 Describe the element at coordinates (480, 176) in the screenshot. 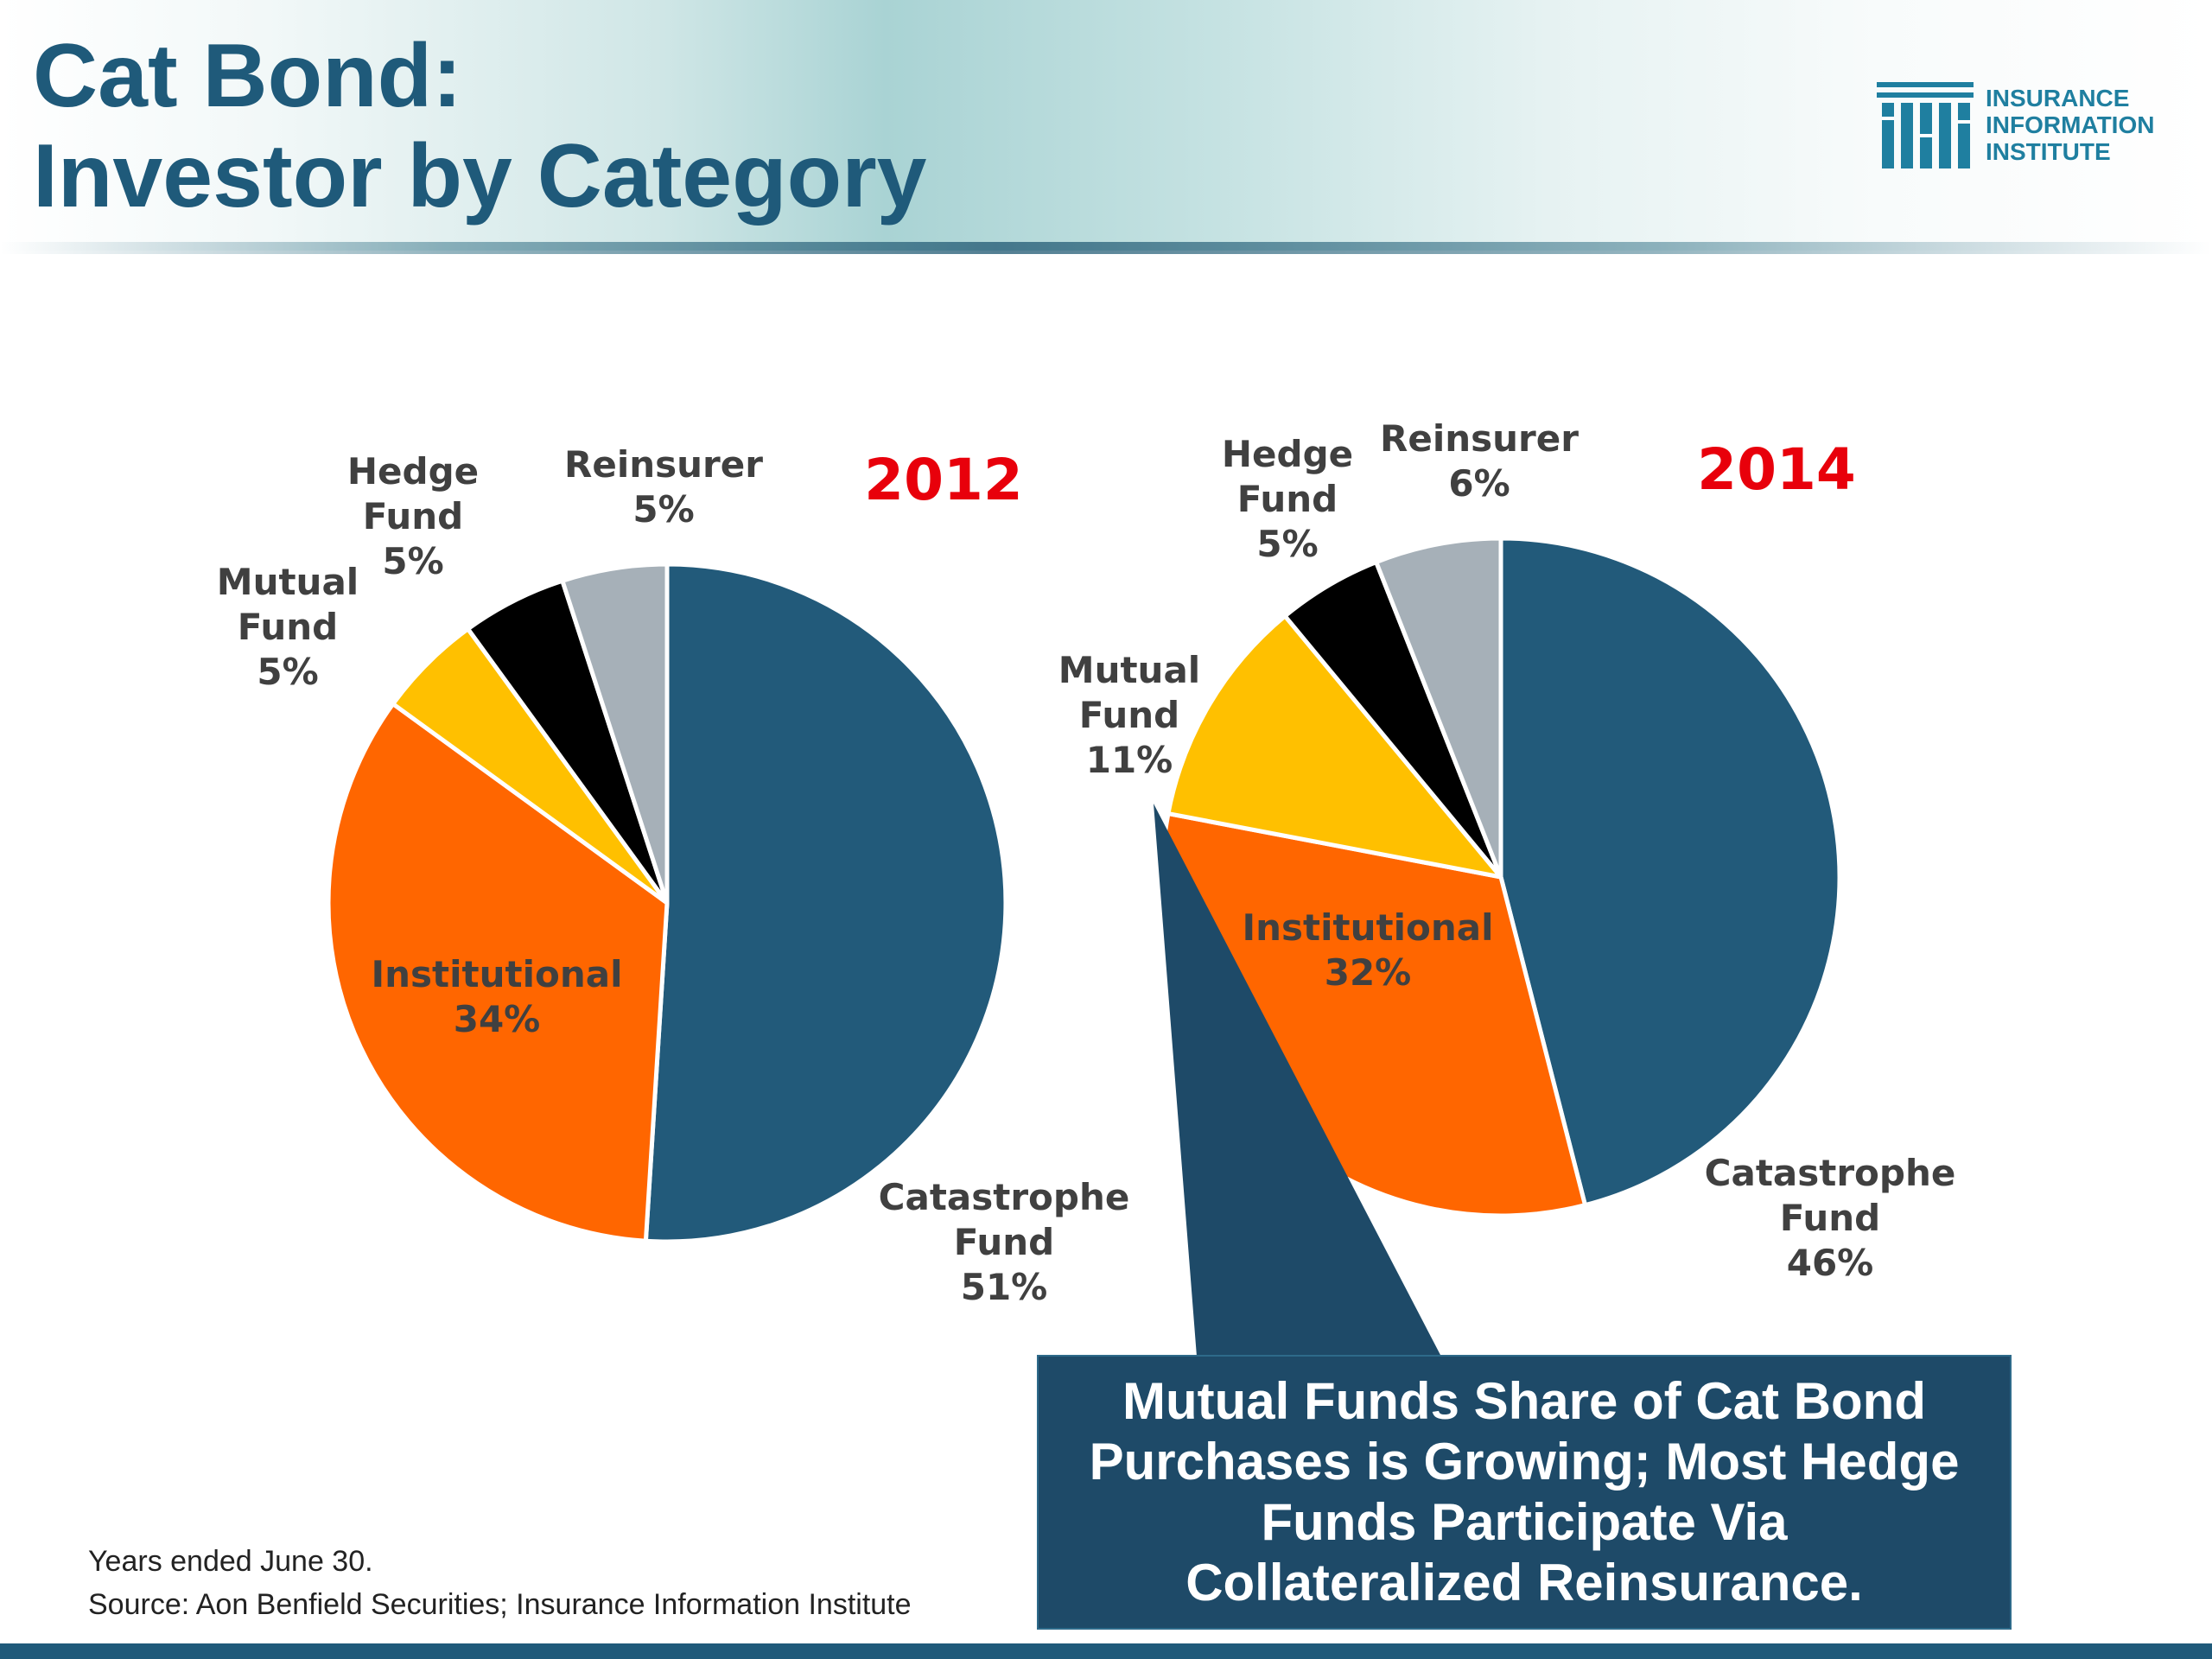

I see `title-line-2: Investor by Category` at that location.